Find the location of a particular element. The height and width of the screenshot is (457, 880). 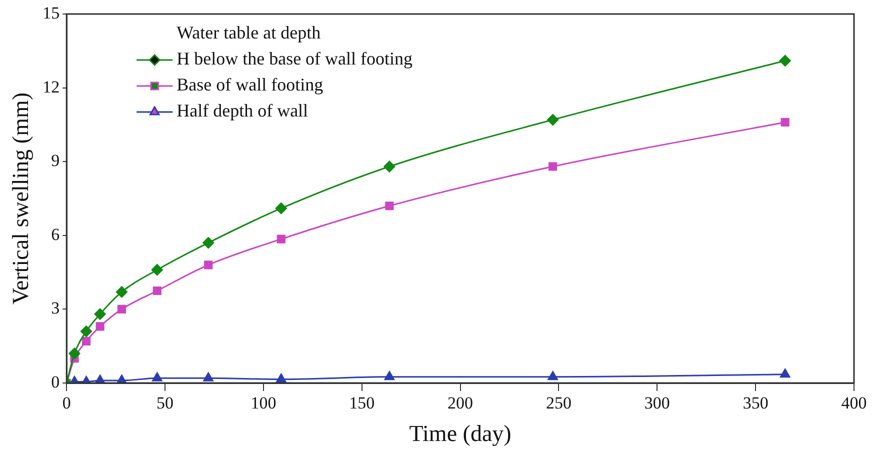

x-tick-label: 350 is located at coordinates (755, 403).